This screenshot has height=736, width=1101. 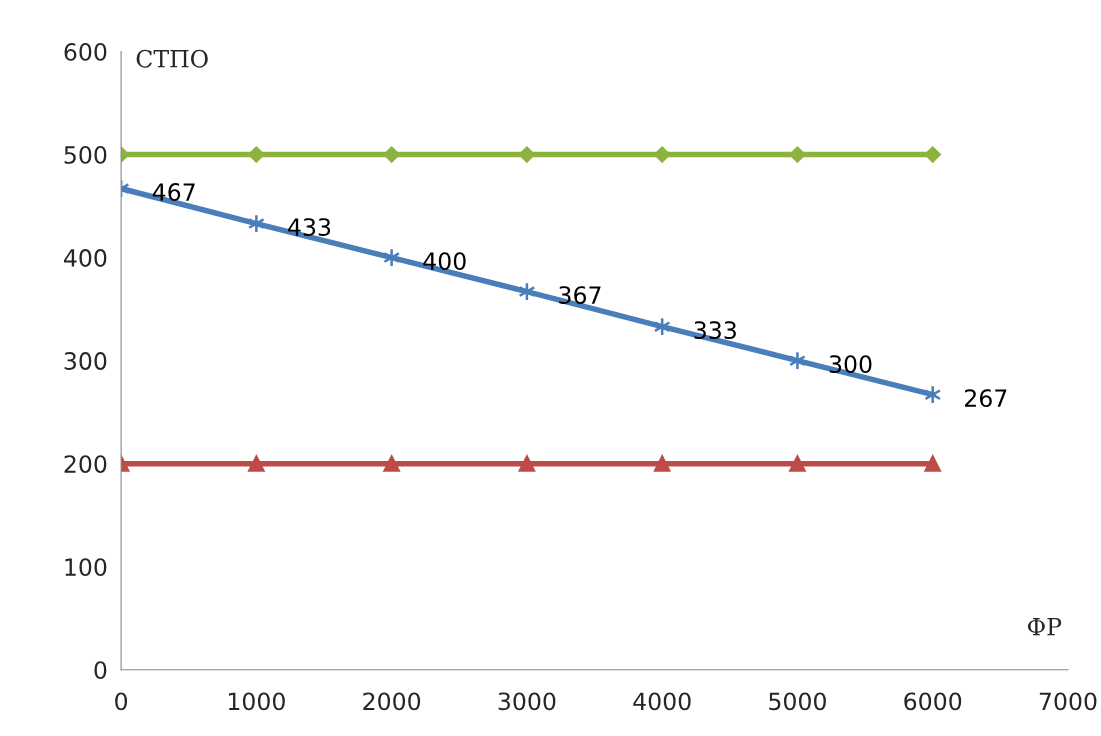 What do you see at coordinates (1044, 626) in the screenshot?
I see `x-axis-title: ФР` at bounding box center [1044, 626].